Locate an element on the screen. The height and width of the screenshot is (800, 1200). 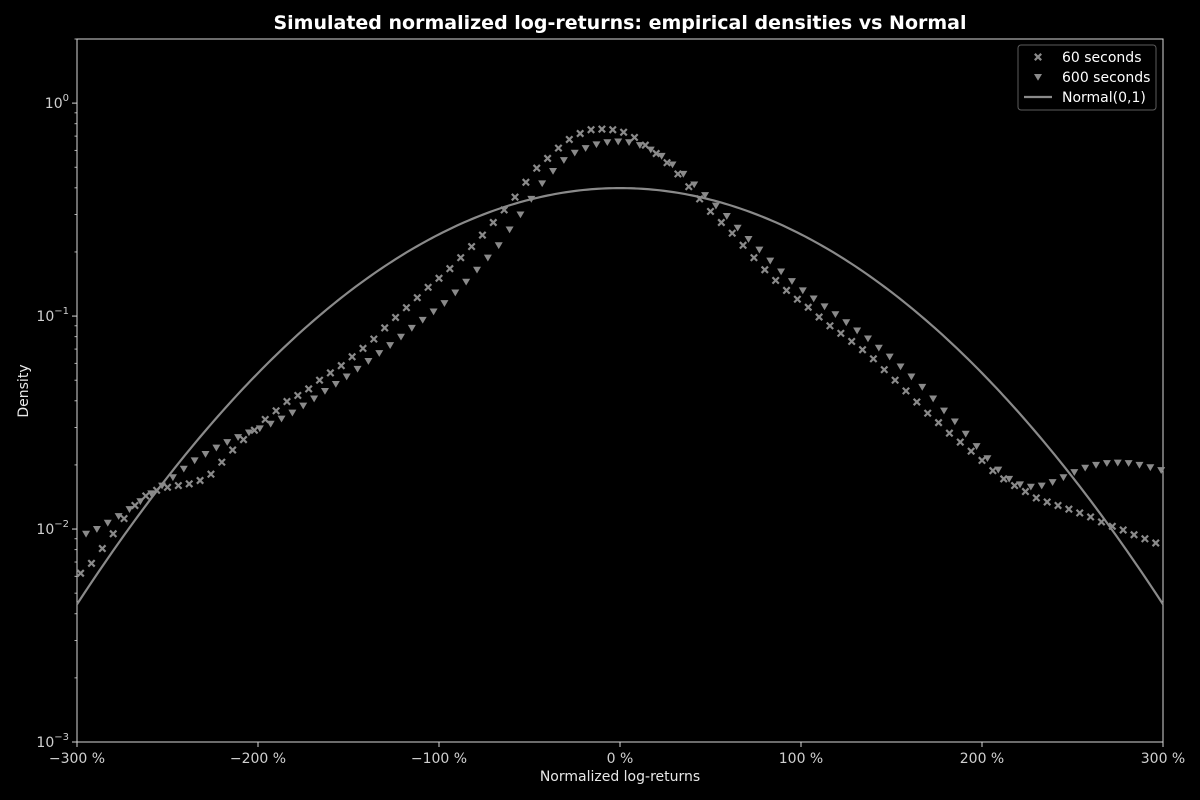
legend-label: 600 seconds is located at coordinates (1106, 78).